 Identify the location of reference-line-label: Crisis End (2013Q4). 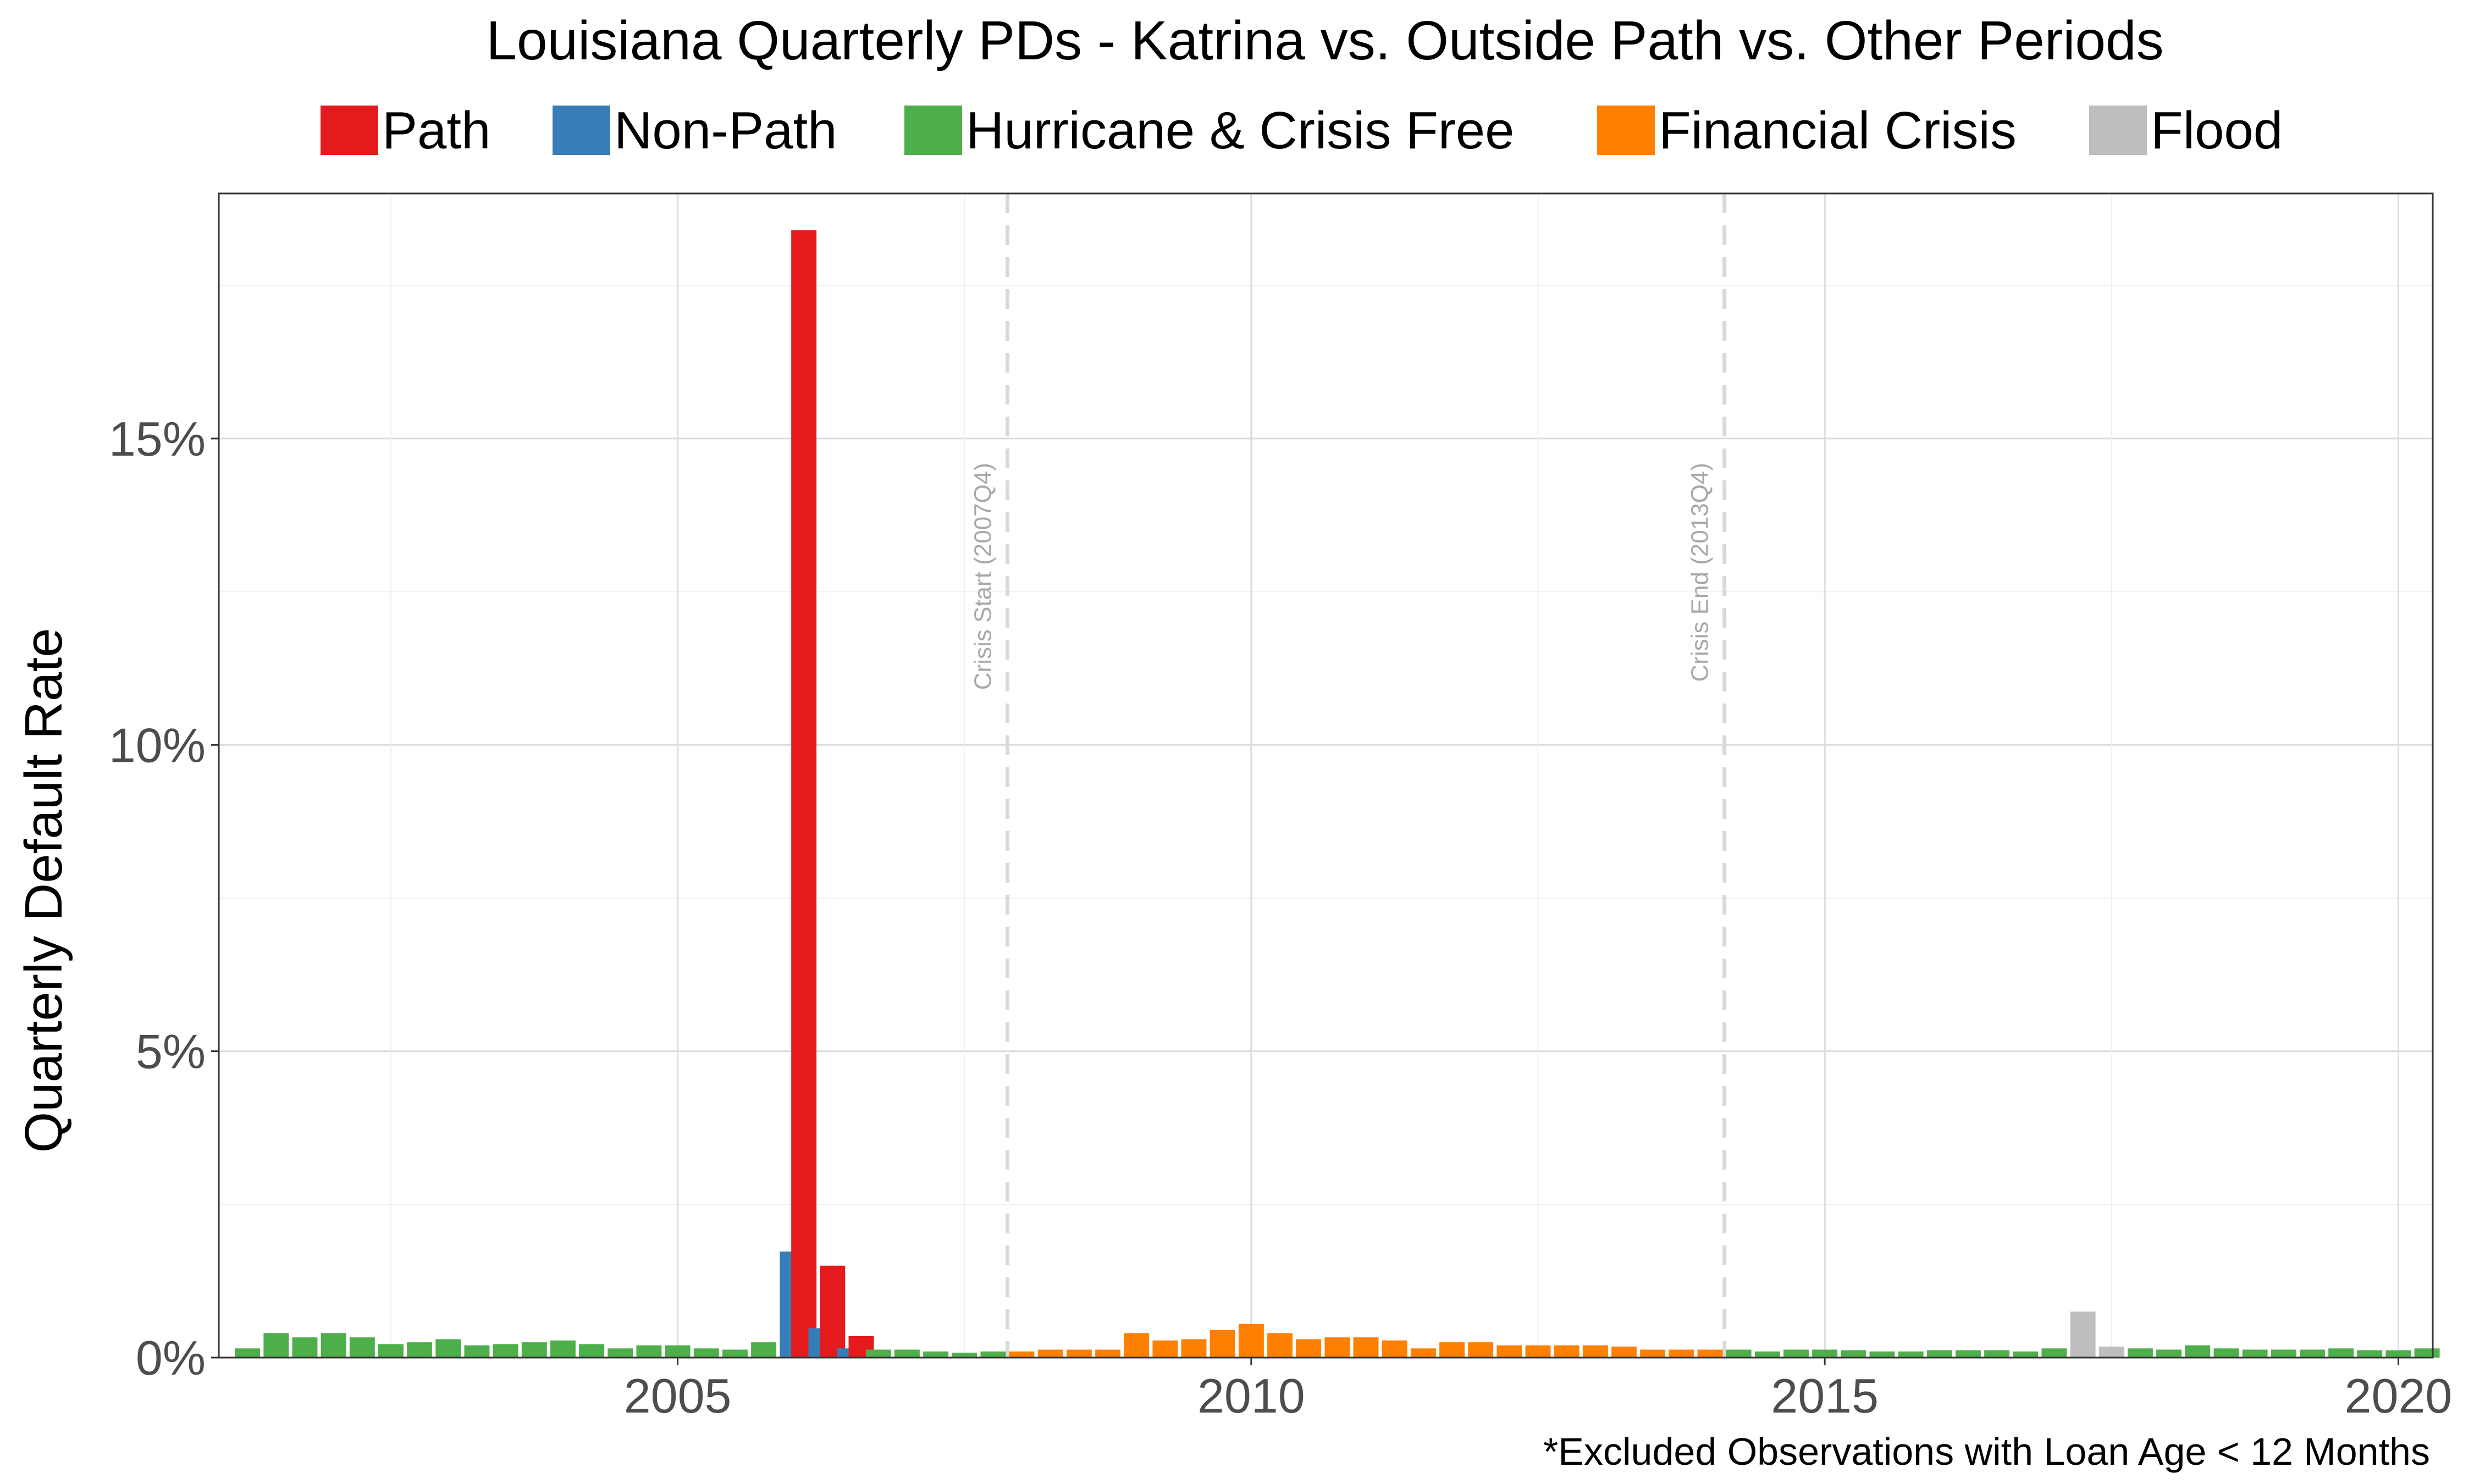
(1700, 572).